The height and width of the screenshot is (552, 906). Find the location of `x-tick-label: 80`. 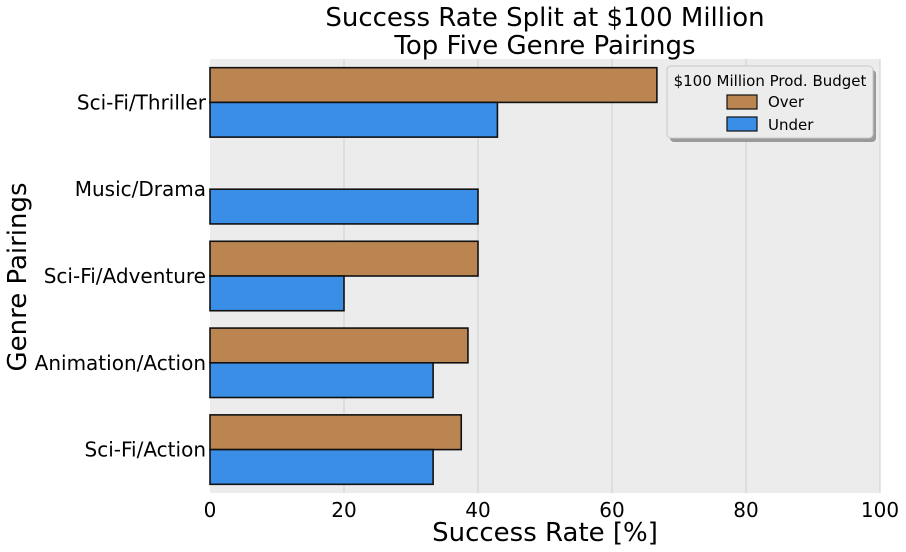

x-tick-label: 80 is located at coordinates (745, 510).